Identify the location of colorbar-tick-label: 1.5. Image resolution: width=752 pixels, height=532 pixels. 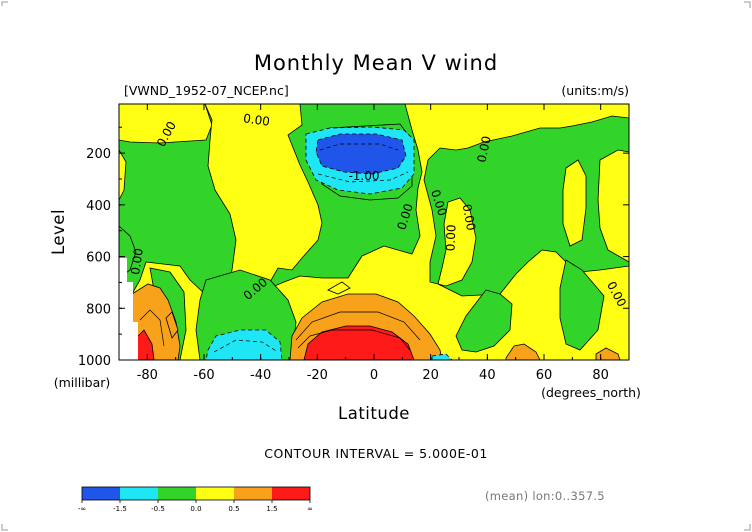
(271, 509).